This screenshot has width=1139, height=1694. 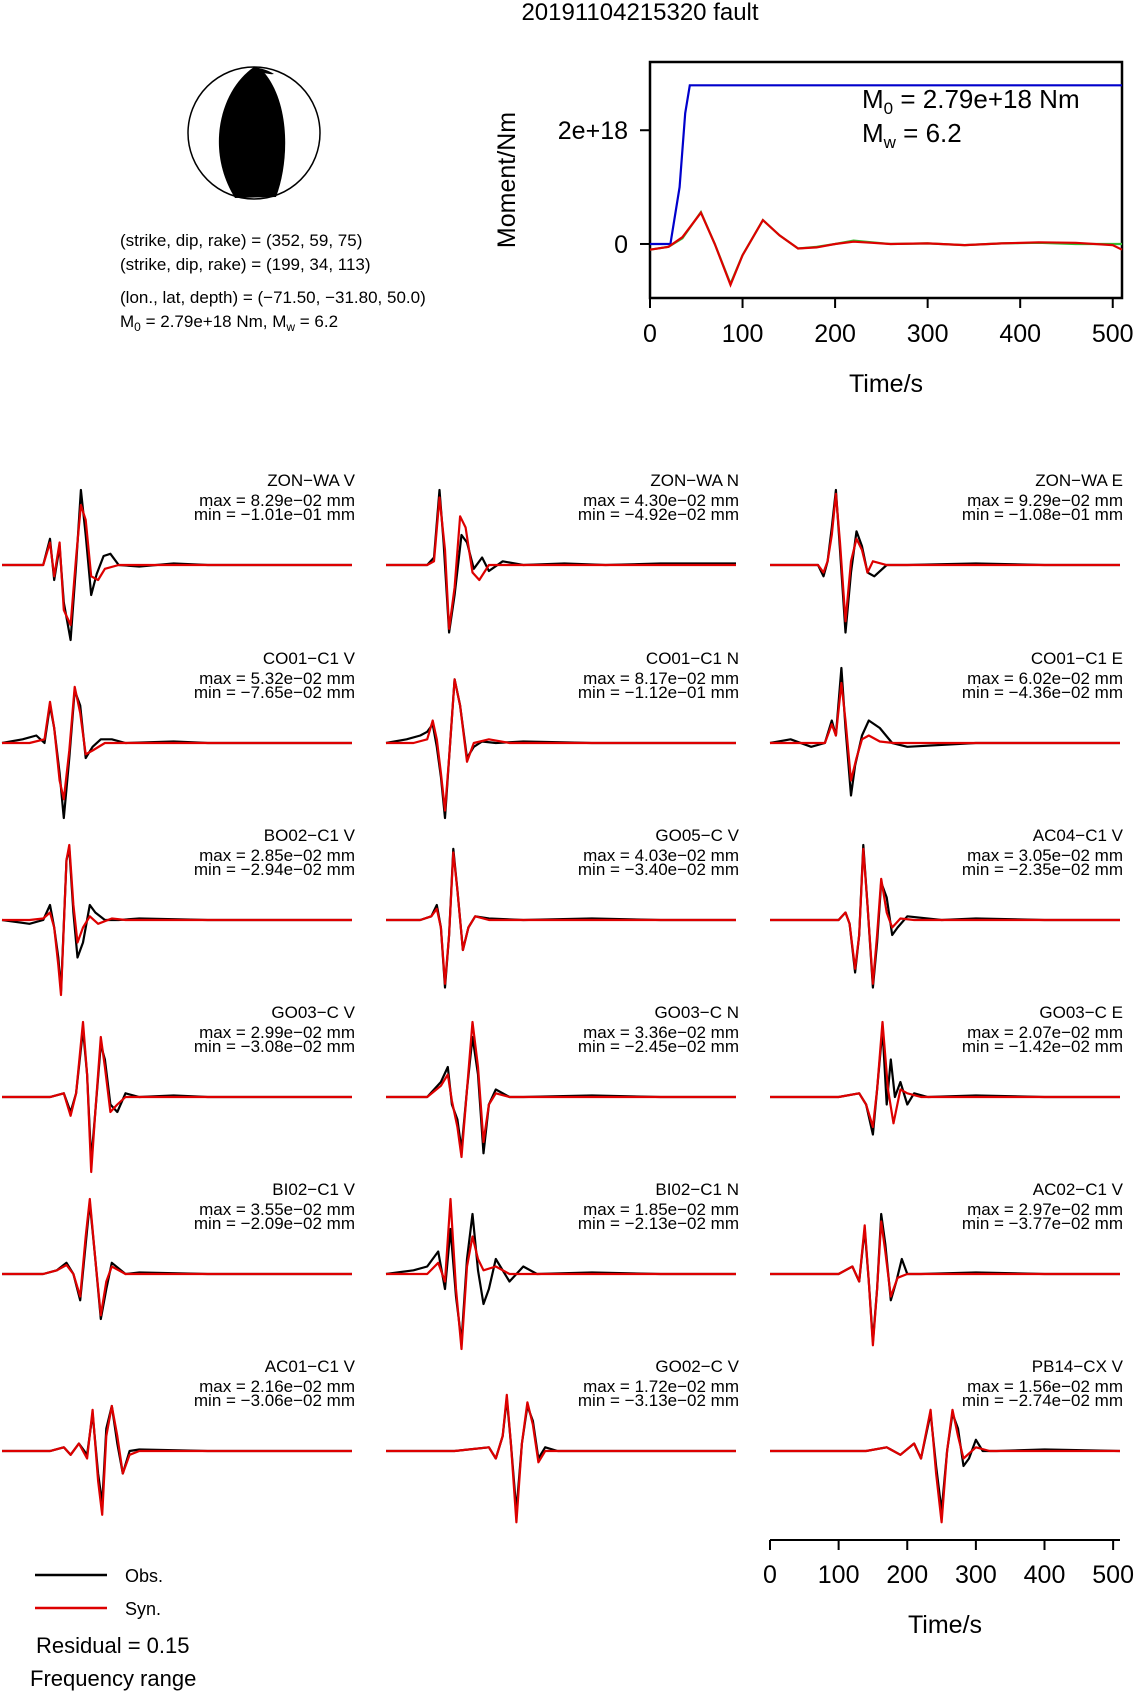 What do you see at coordinates (274, 1400) in the screenshot?
I see `trace-min-label: min = −3.06e−02 mm` at bounding box center [274, 1400].